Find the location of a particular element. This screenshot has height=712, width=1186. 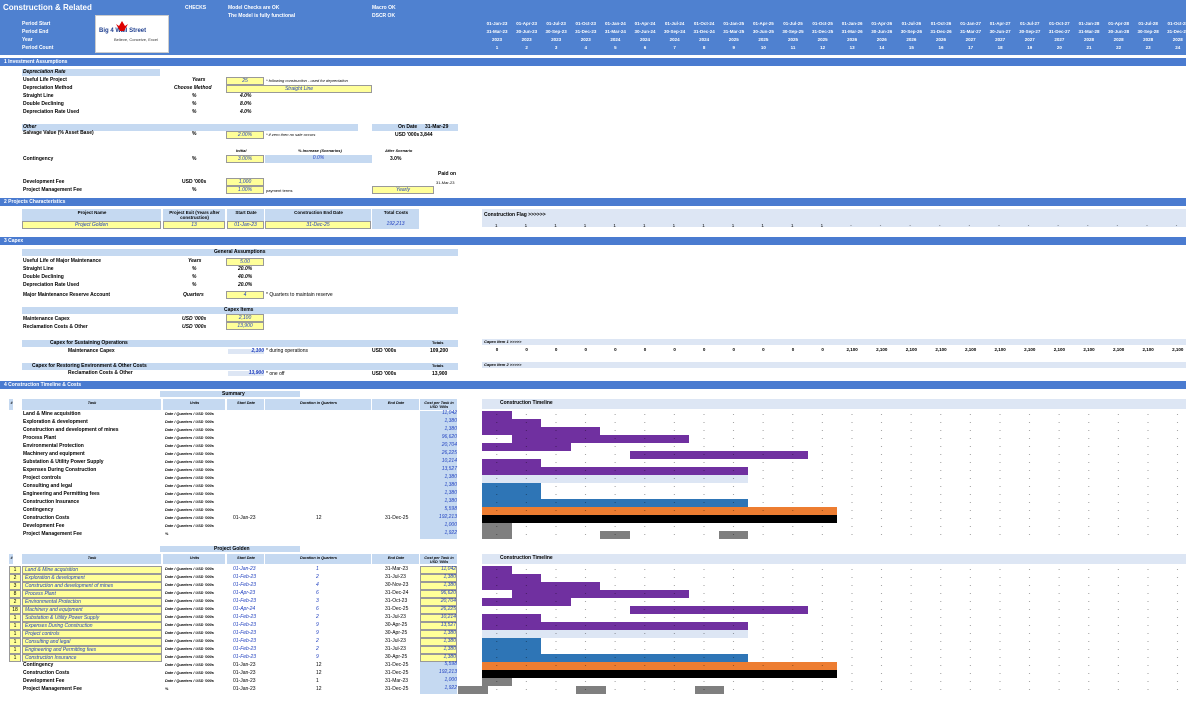

task-cost: 5,598 is located at coordinates (438, 511).